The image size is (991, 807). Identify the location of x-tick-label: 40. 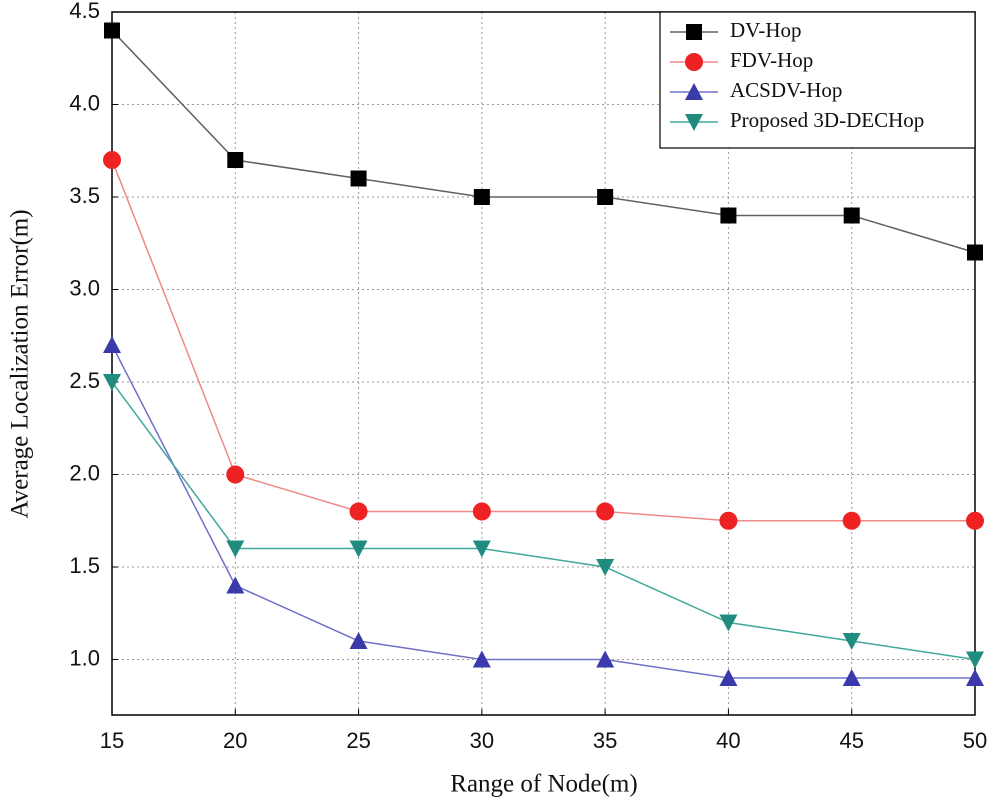
(728, 740).